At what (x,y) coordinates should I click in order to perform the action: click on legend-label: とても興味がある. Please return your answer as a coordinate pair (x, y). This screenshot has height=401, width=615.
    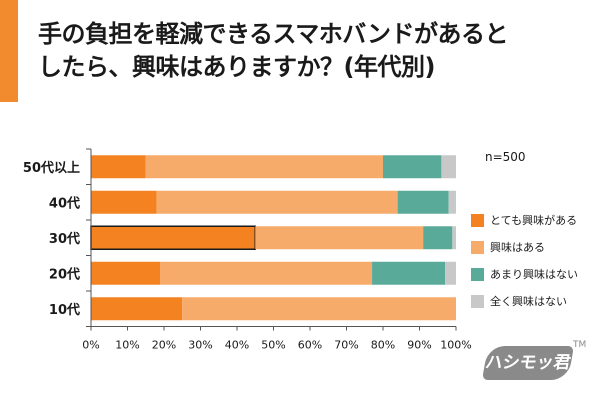
    Looking at the image, I should click on (534, 220).